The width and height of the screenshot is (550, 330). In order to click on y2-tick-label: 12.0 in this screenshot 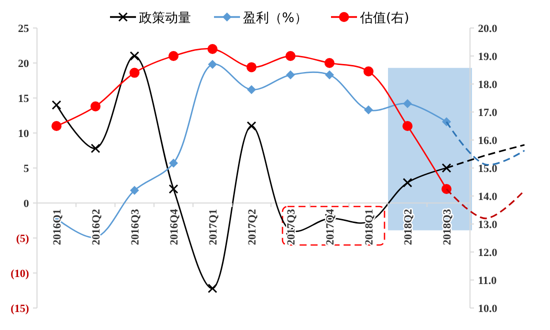, I will do `click(488, 253)`.